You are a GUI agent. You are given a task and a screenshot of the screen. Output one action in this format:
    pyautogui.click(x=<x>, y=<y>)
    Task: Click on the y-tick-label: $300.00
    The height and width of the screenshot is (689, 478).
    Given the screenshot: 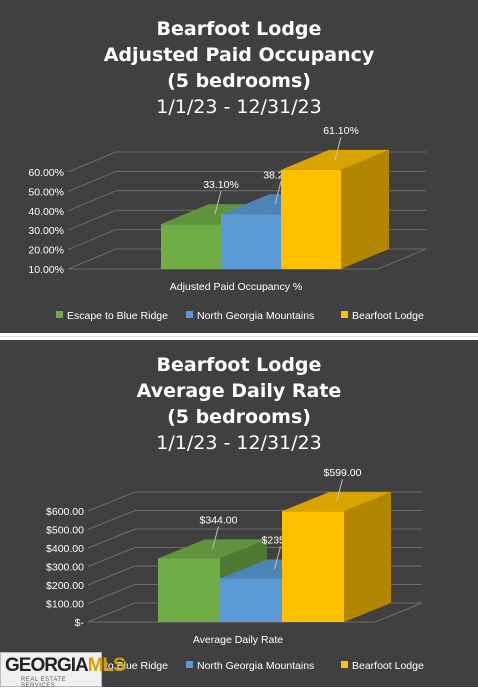 What is the action you would take?
    pyautogui.click(x=65, y=568)
    